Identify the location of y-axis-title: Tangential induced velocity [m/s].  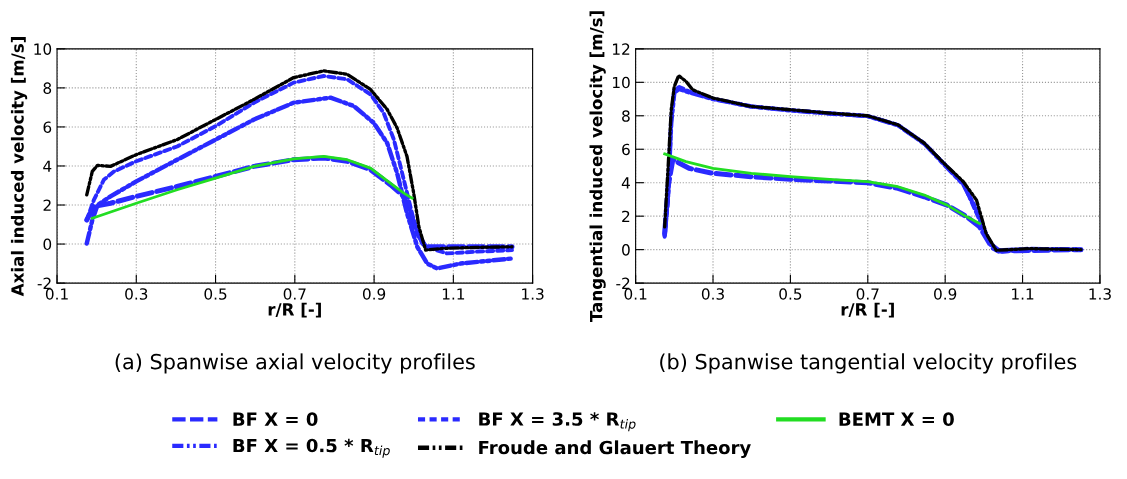
(597, 167).